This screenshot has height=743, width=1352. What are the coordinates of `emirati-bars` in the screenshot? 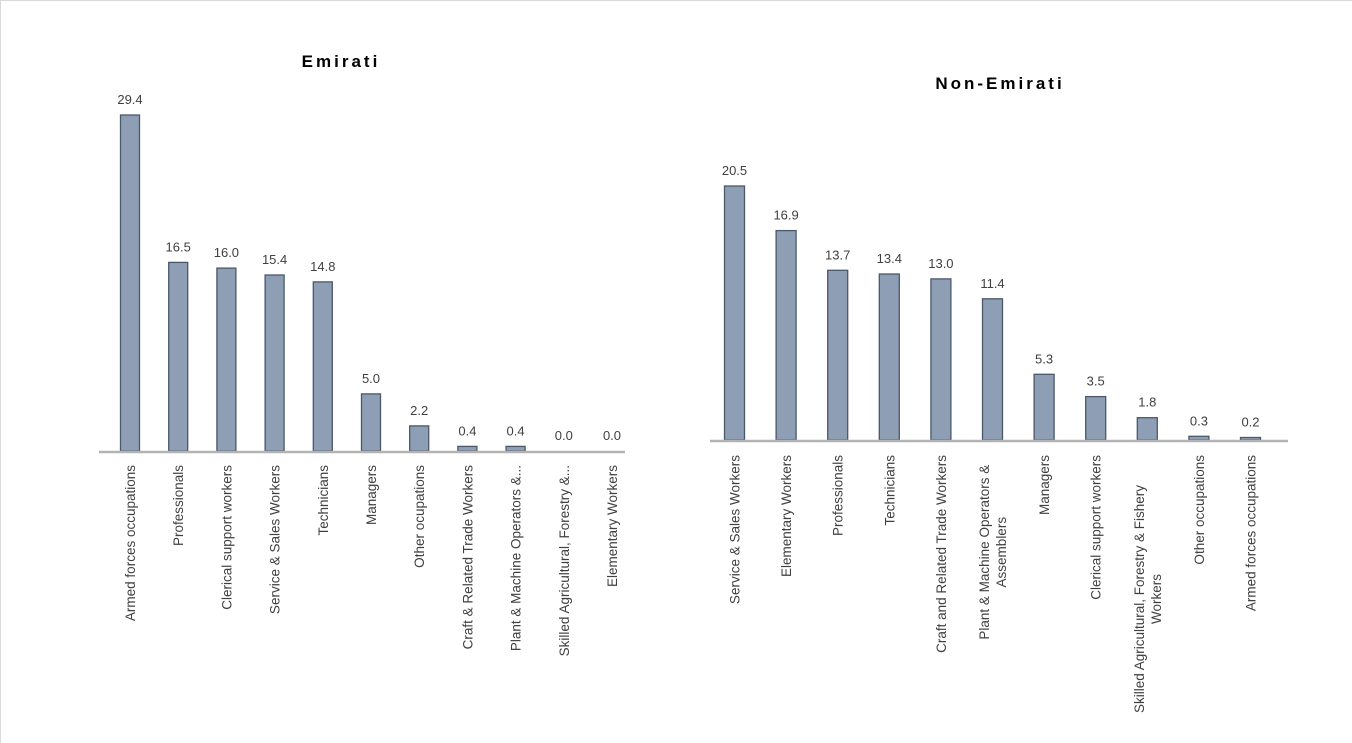 It's located at (322, 283).